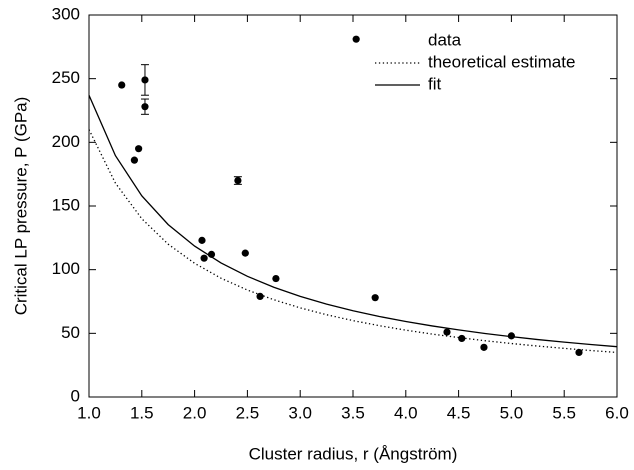 The image size is (634, 470). Describe the element at coordinates (501, 61) in the screenshot. I see `legend-label: theoretical estimate` at that location.